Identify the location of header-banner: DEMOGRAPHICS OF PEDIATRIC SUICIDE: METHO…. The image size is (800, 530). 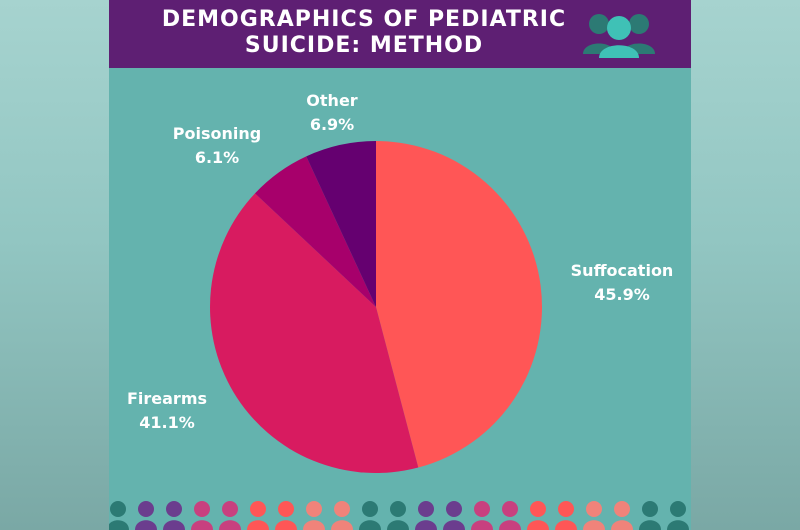
(400, 34).